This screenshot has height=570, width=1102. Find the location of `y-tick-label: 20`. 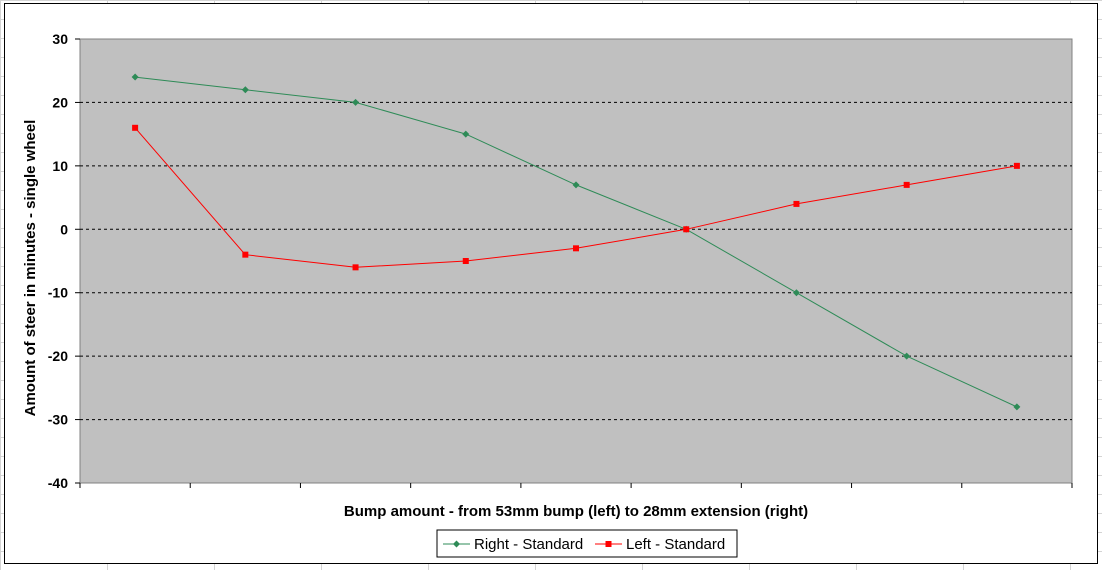

y-tick-label: 20 is located at coordinates (60, 102).